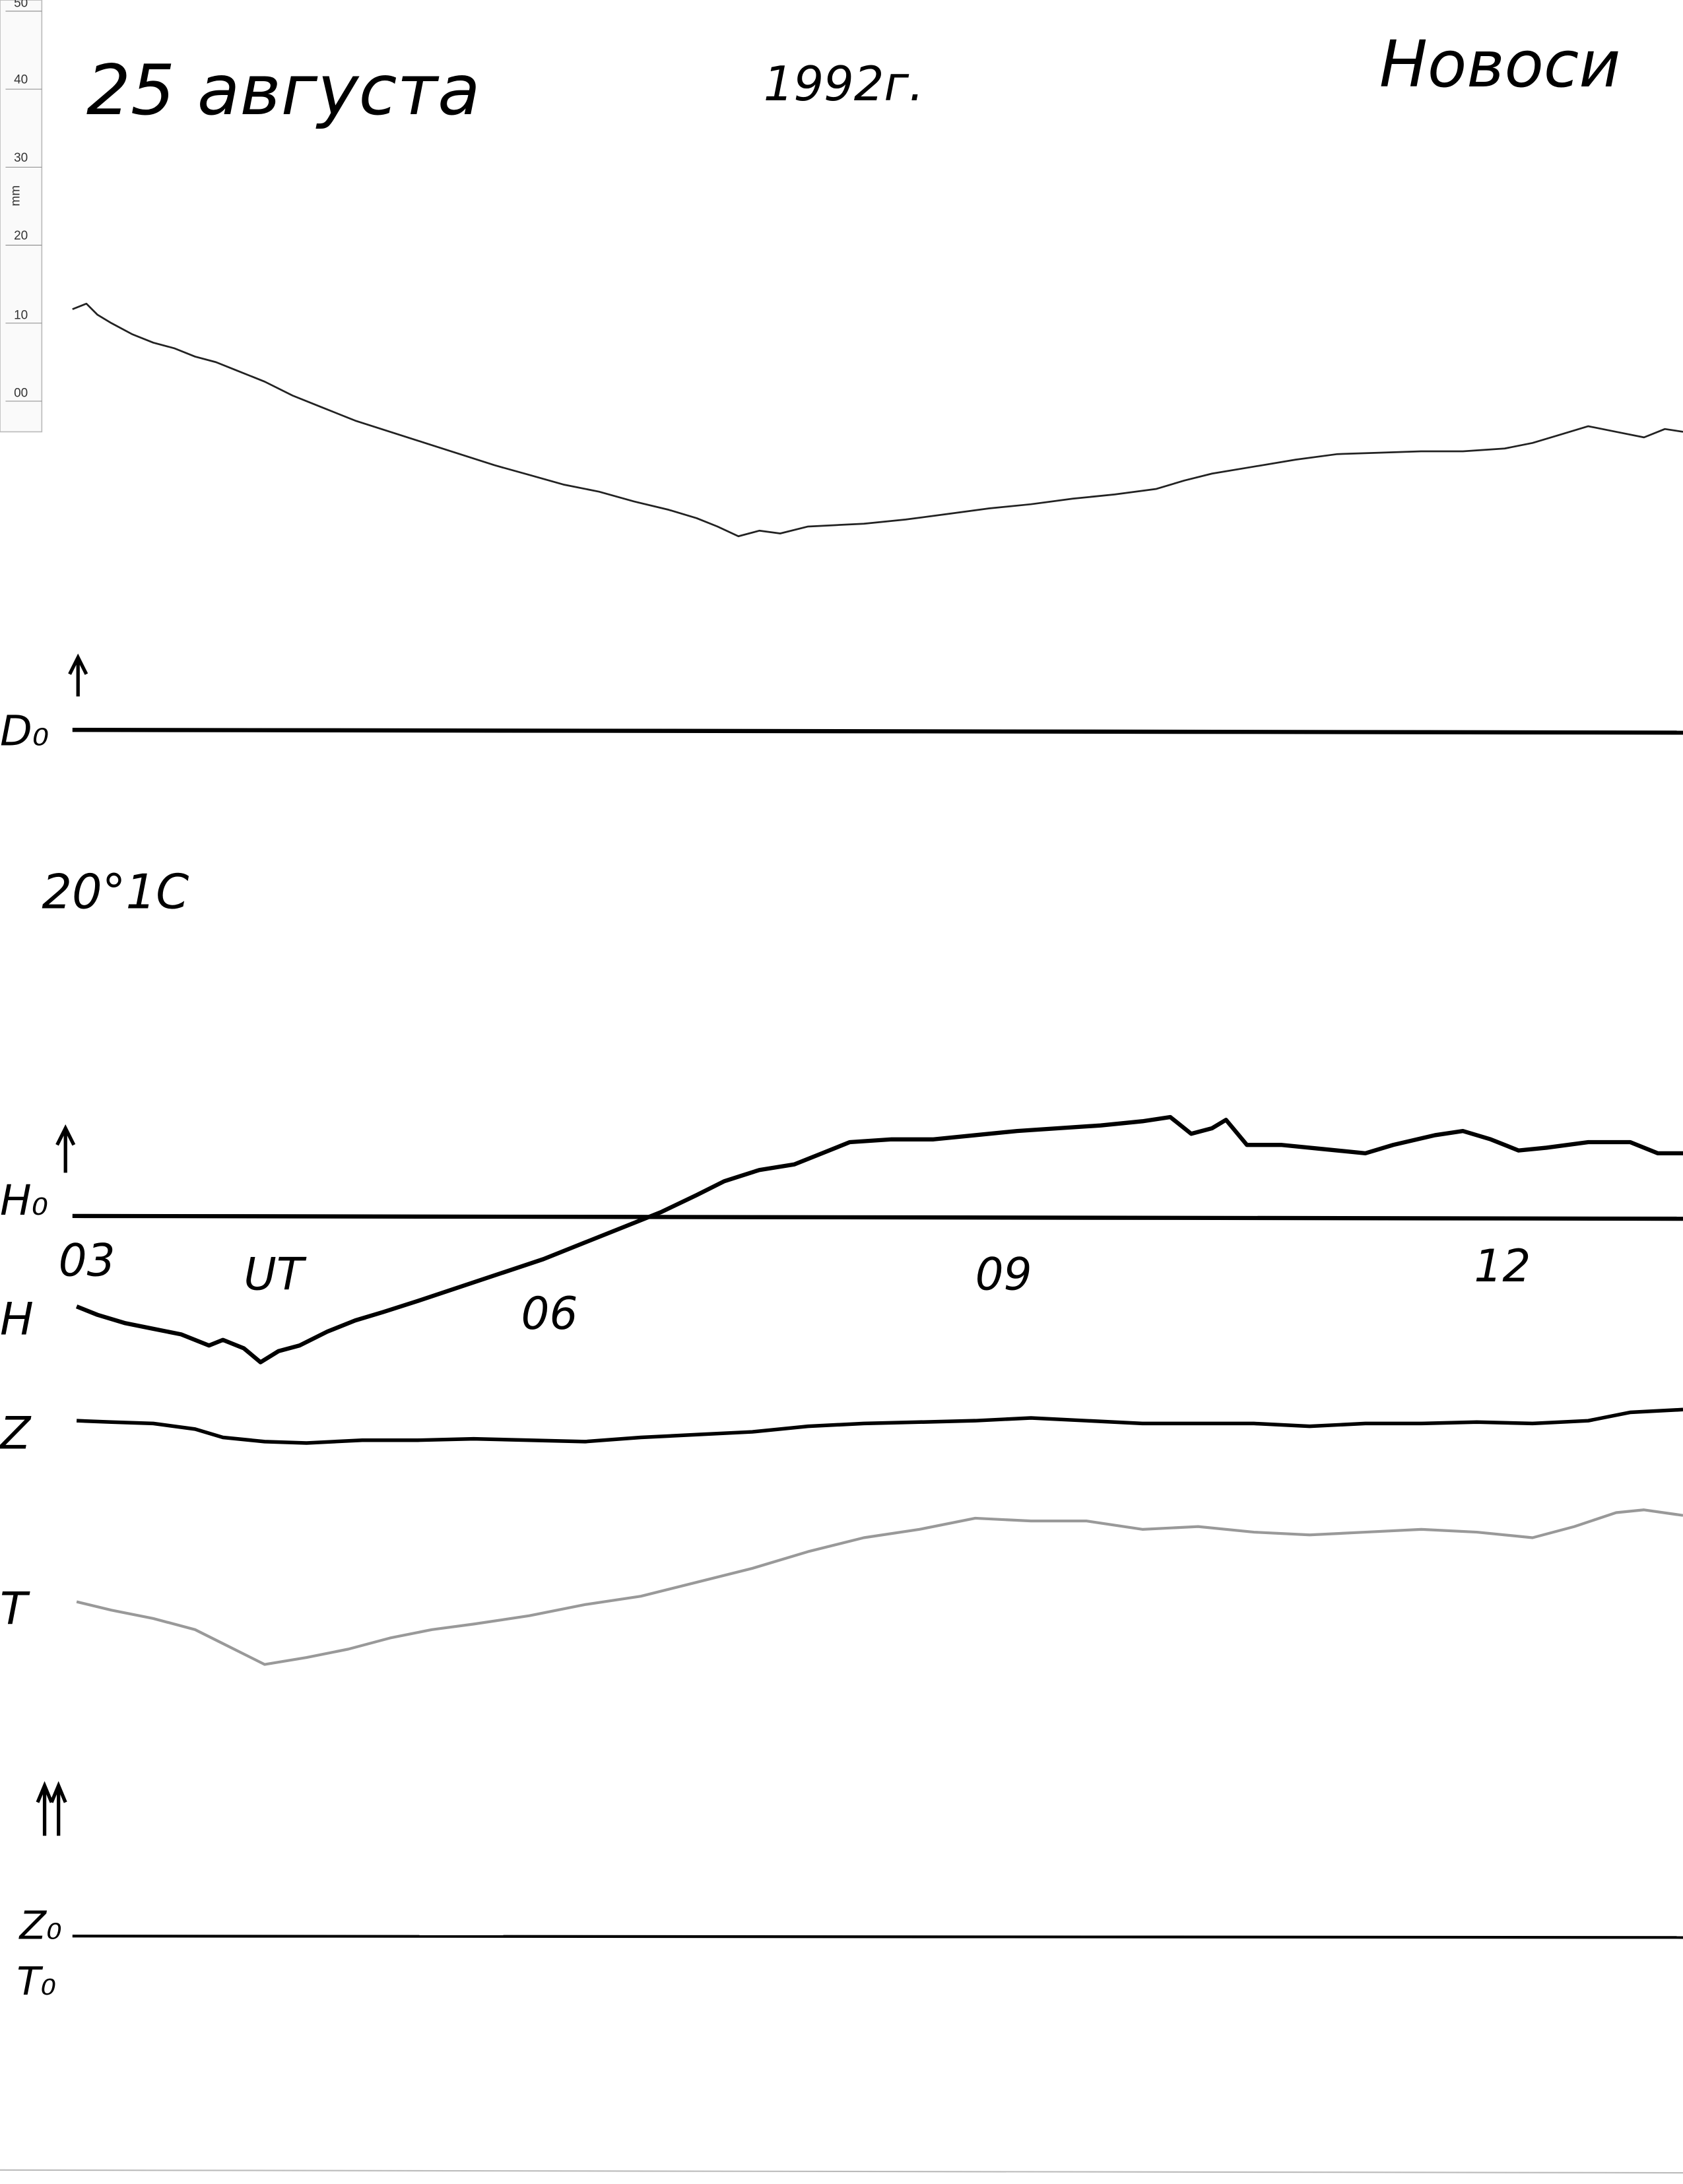  What do you see at coordinates (879, 1239) in the screenshot?
I see `h-trace` at bounding box center [879, 1239].